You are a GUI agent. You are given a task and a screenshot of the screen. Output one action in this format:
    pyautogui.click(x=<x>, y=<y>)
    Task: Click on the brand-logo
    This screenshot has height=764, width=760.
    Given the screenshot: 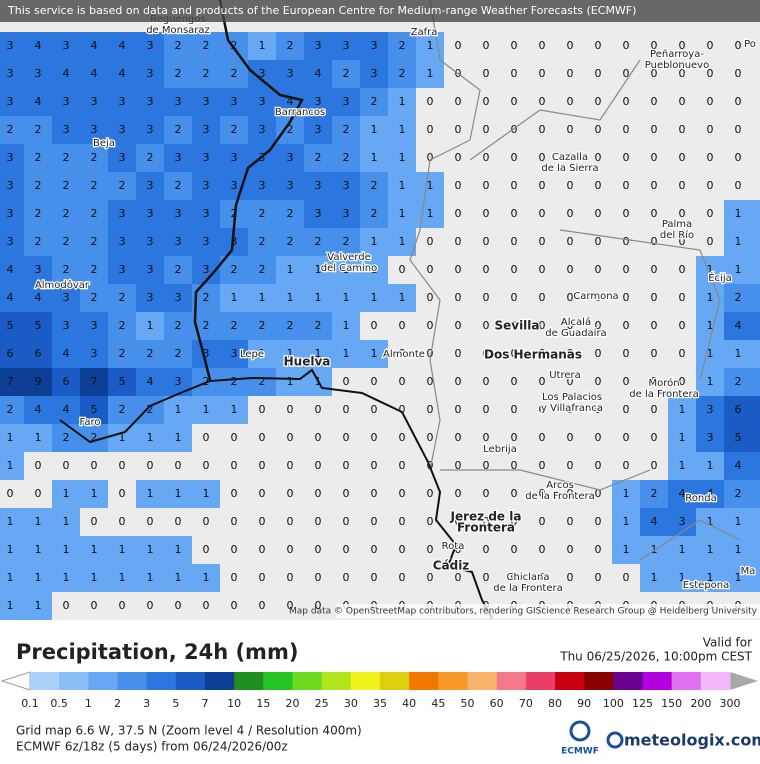 What is the action you would take?
    pyautogui.click(x=615, y=740)
    